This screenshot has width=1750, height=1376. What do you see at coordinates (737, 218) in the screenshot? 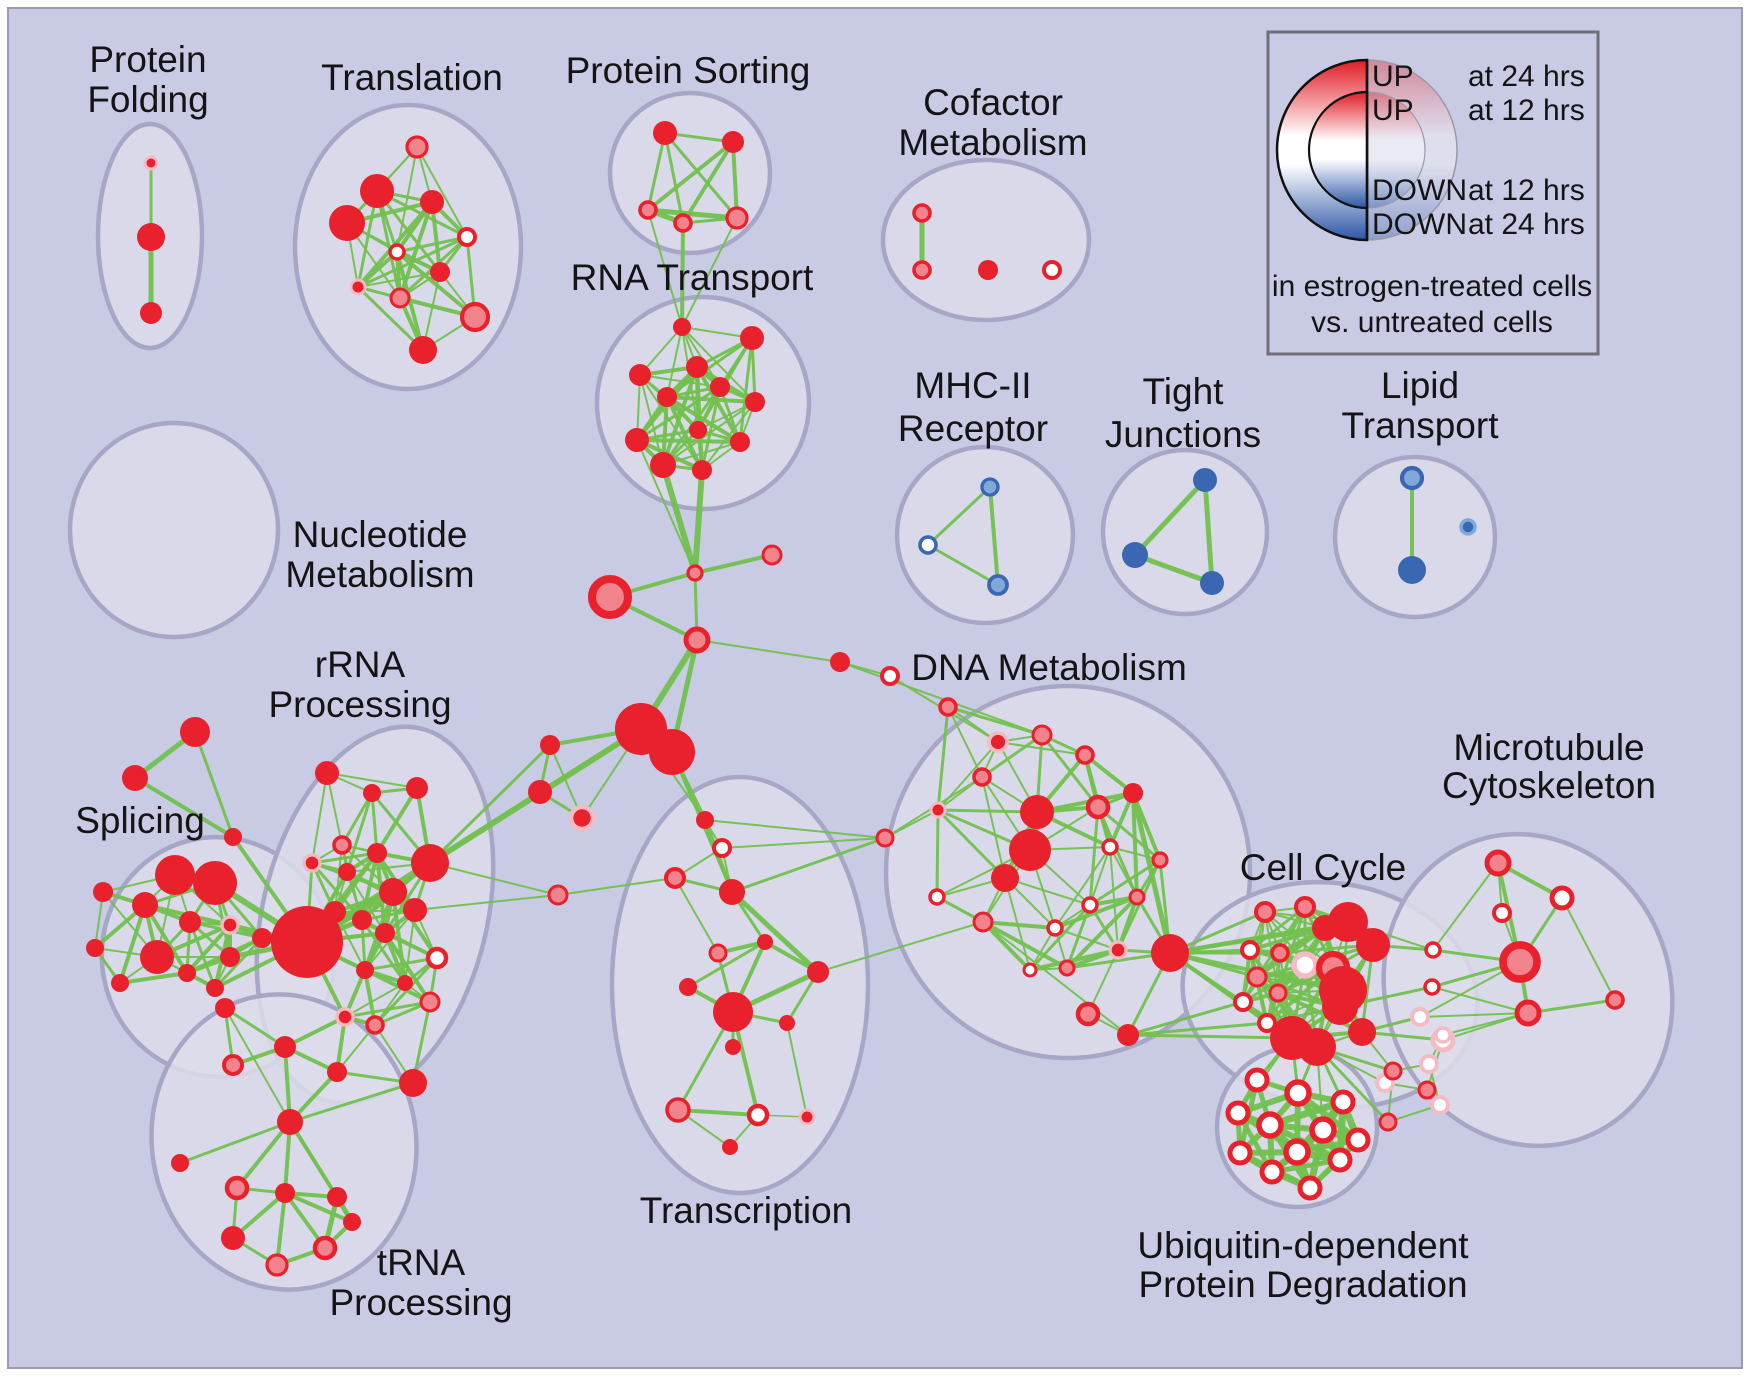
I see `node-ps5` at bounding box center [737, 218].